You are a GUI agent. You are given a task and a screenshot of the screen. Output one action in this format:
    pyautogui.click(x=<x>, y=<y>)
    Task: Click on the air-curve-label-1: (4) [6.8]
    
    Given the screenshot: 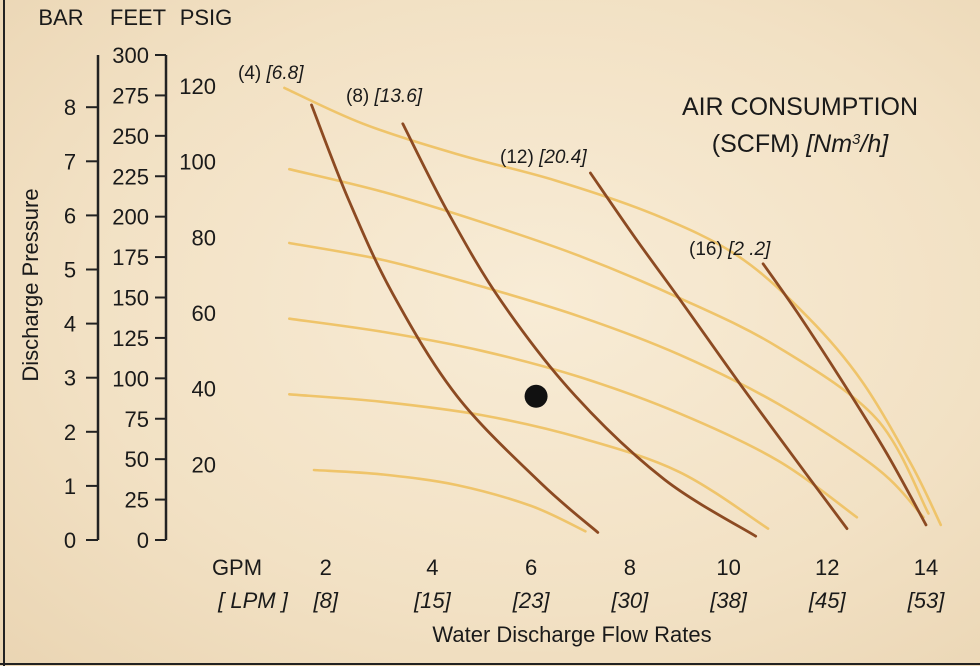 What is the action you would take?
    pyautogui.click(x=271, y=73)
    